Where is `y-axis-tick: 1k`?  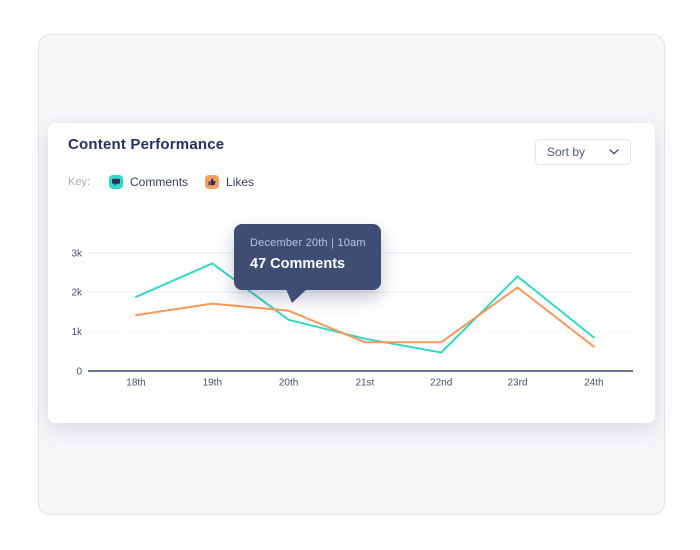 y-axis-tick: 1k is located at coordinates (77, 332).